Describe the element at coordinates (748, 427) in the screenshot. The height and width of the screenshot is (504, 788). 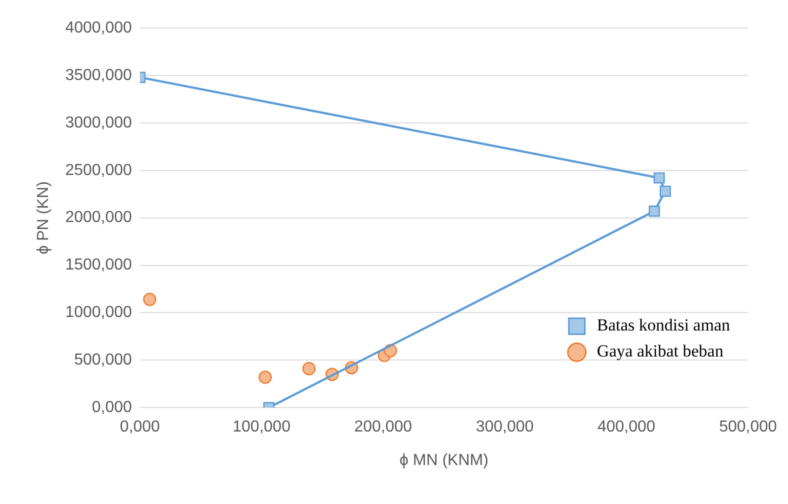
I see `x-tick-label: 500,000` at that location.